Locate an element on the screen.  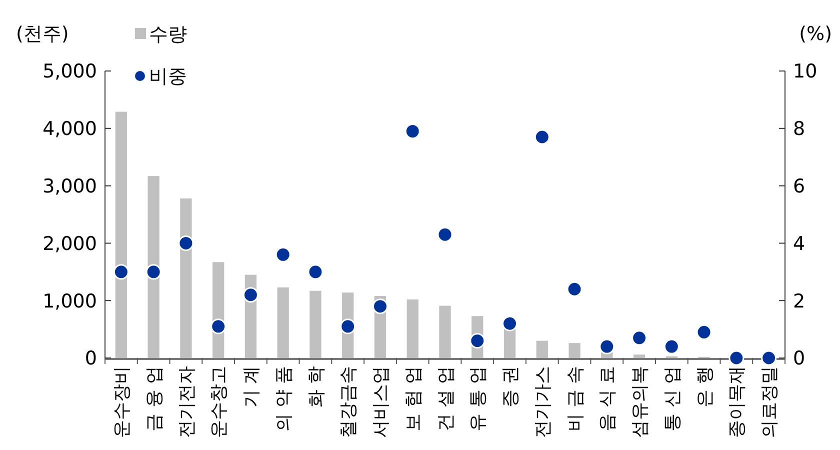
y-tick-label: 2,000 is located at coordinates (69, 243).